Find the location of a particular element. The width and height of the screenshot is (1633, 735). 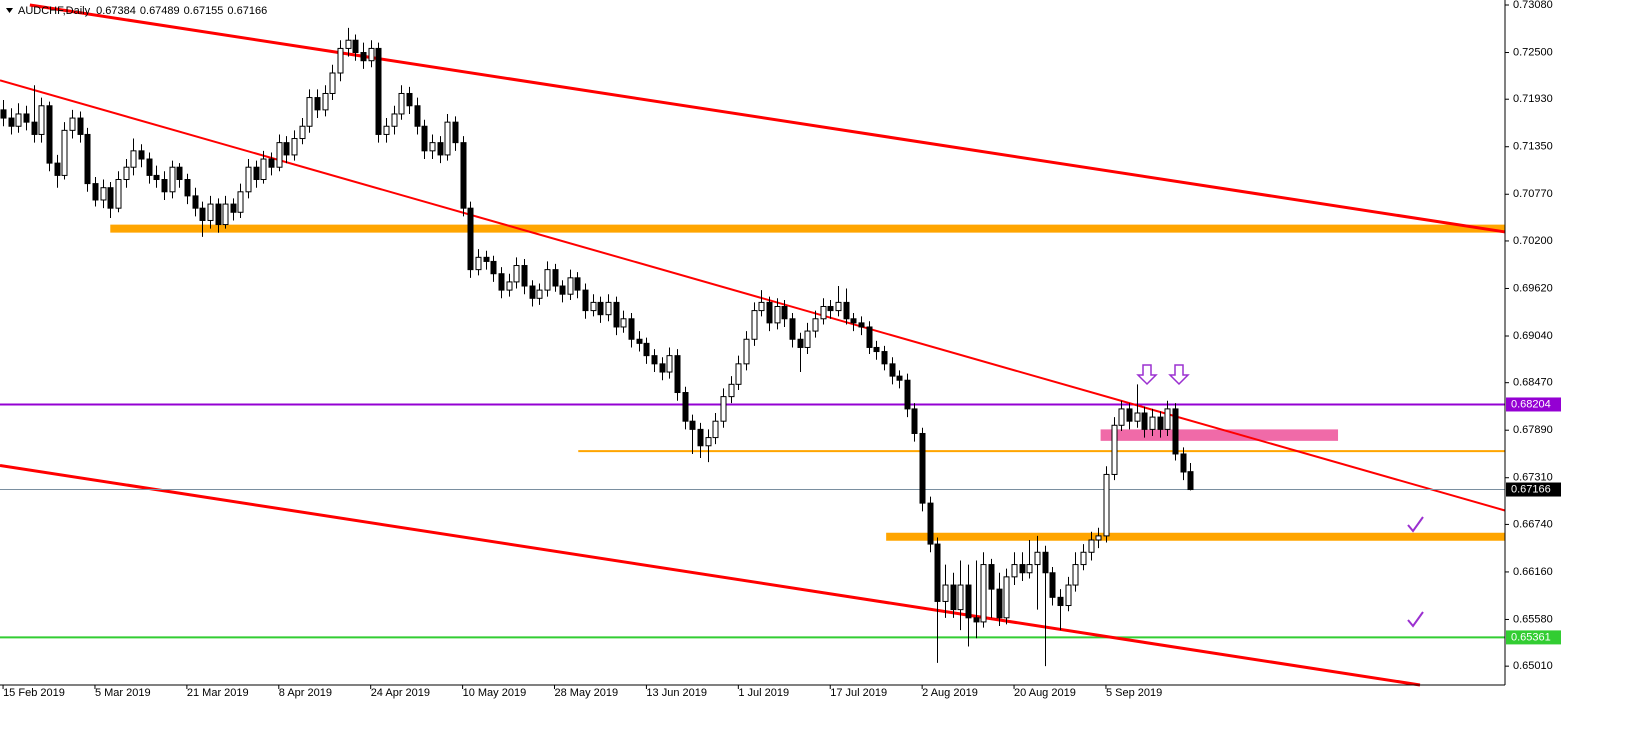

x-tick-label: 28 May 2019 is located at coordinates (587, 693).